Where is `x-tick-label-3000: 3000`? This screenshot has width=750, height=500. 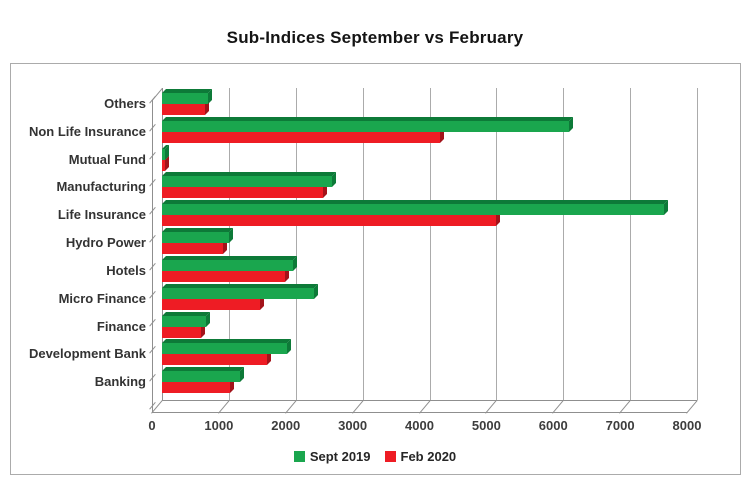 x-tick-label-3000: 3000 is located at coordinates (353, 425).